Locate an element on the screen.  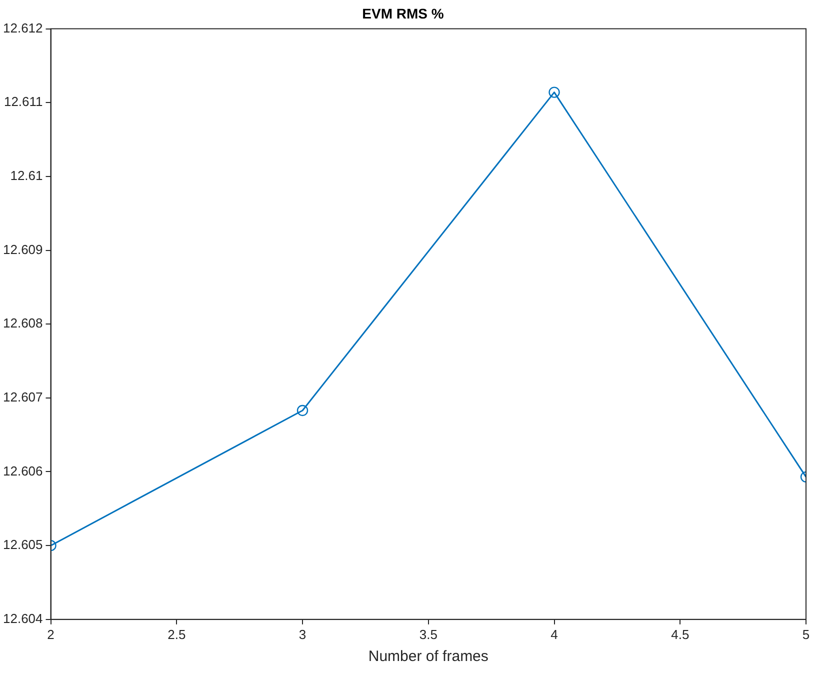
x-tick-label: 3.5 is located at coordinates (428, 634).